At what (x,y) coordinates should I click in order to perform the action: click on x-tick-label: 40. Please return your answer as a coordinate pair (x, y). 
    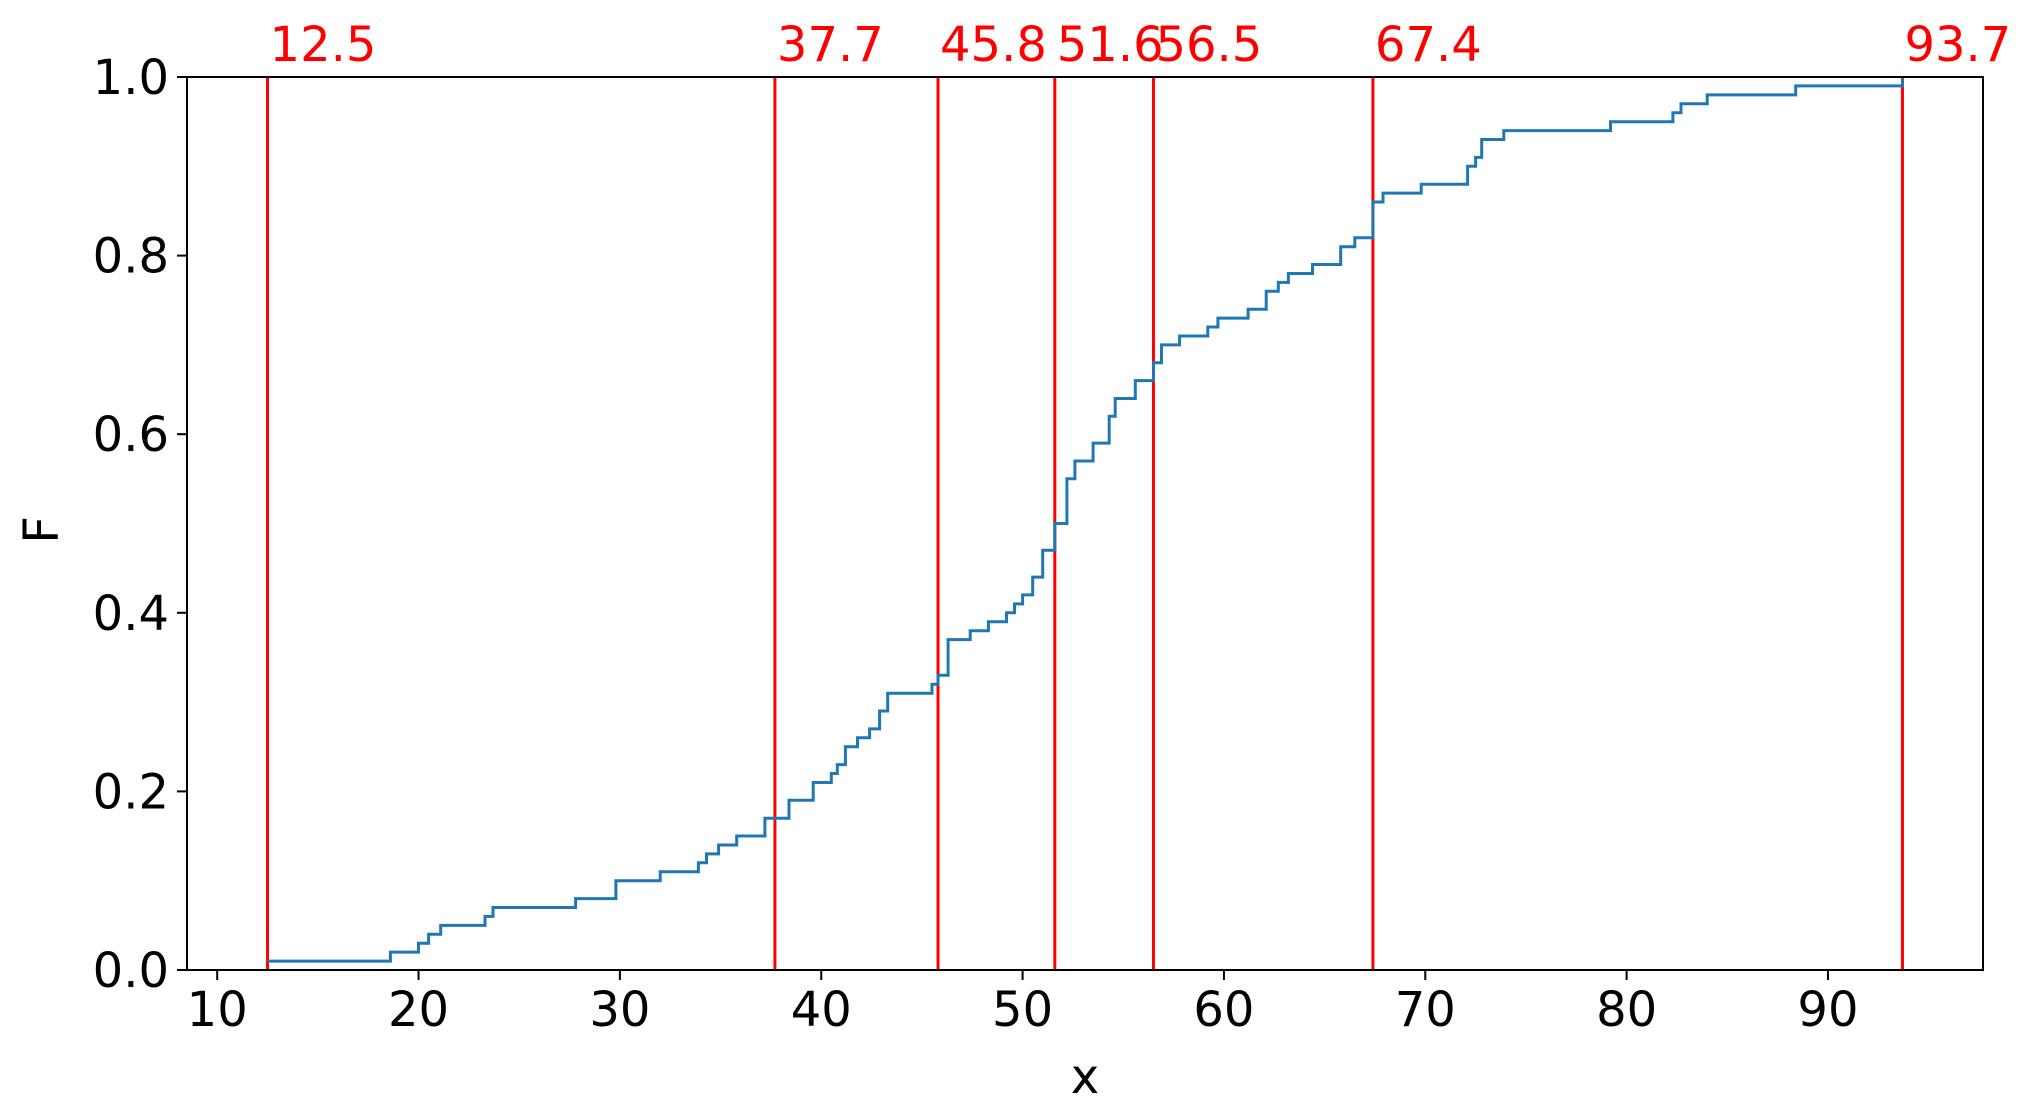
    Looking at the image, I should click on (821, 1010).